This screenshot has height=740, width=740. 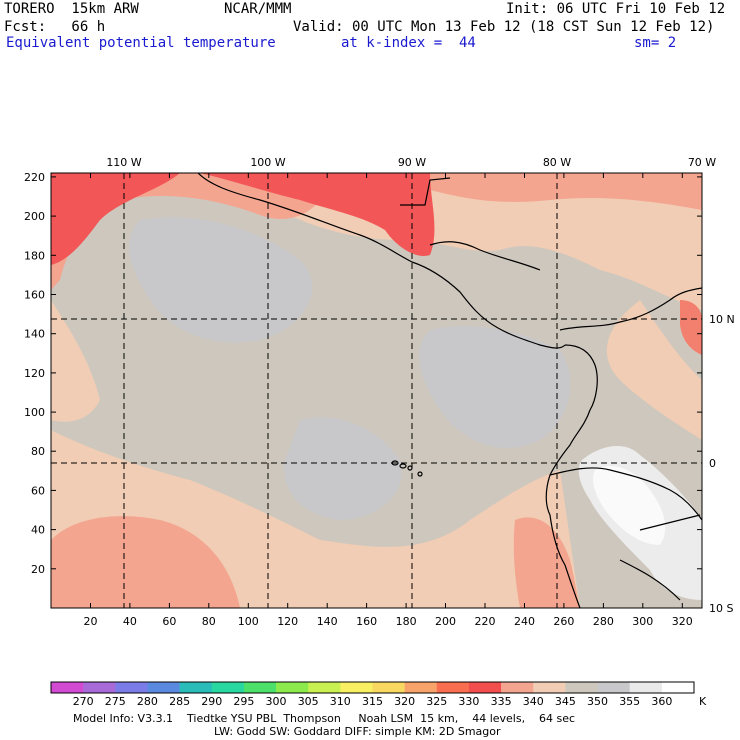 What do you see at coordinates (661, 701) in the screenshot?
I see `colorbar-label: 360` at bounding box center [661, 701].